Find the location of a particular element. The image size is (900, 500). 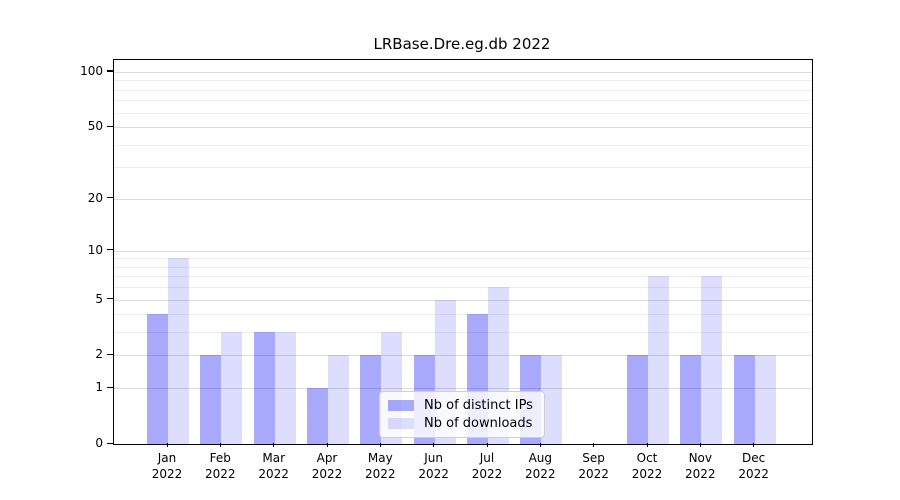

y-tick-label: 5 is located at coordinates (99, 298).